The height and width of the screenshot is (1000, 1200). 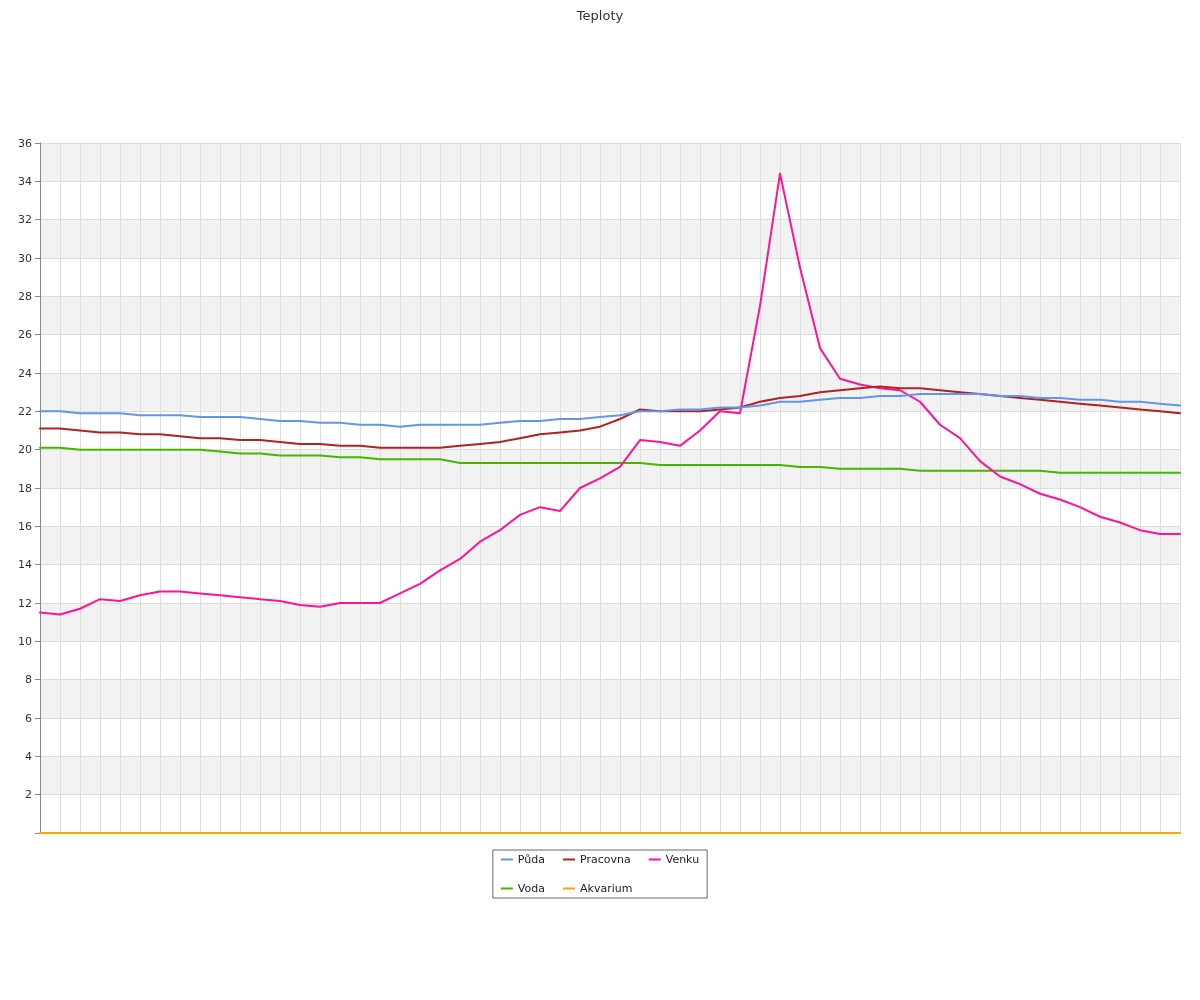 I want to click on y-tick-label: 32, so click(x=25, y=220).